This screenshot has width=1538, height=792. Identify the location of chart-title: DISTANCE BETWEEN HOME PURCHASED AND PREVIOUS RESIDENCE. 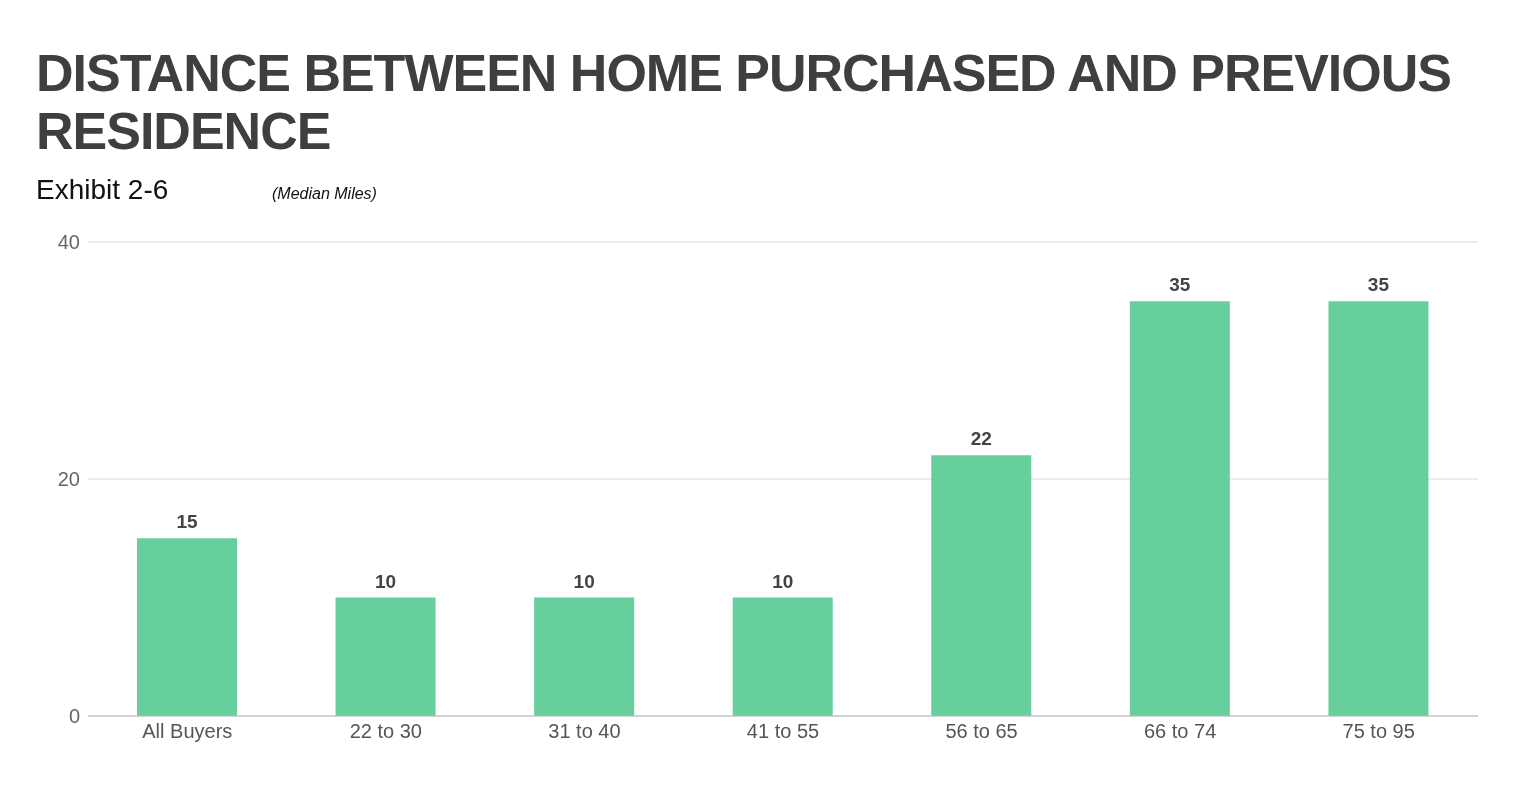
(743, 101).